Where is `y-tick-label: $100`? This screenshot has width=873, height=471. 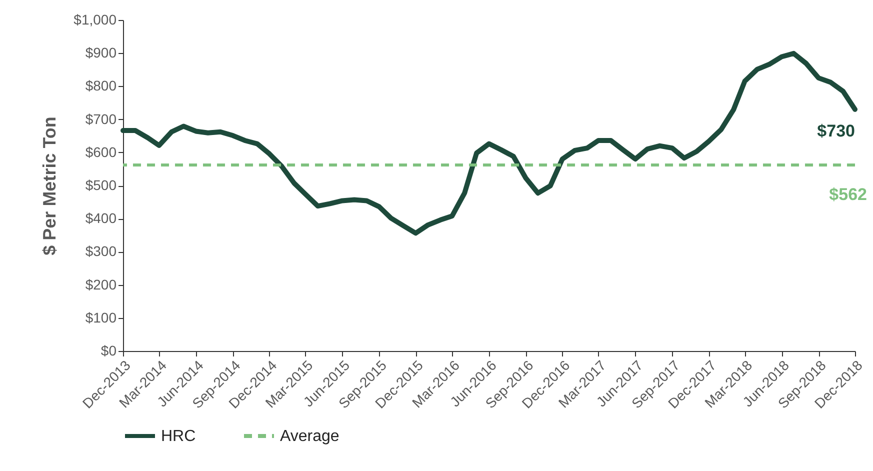 y-tick-label: $100 is located at coordinates (101, 317).